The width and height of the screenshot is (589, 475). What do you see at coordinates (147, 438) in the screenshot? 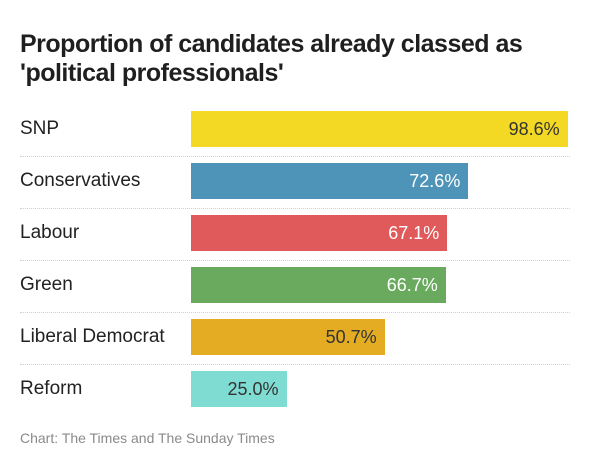
I see `chart-source: Chart: The Times and The Sunday Times` at bounding box center [147, 438].